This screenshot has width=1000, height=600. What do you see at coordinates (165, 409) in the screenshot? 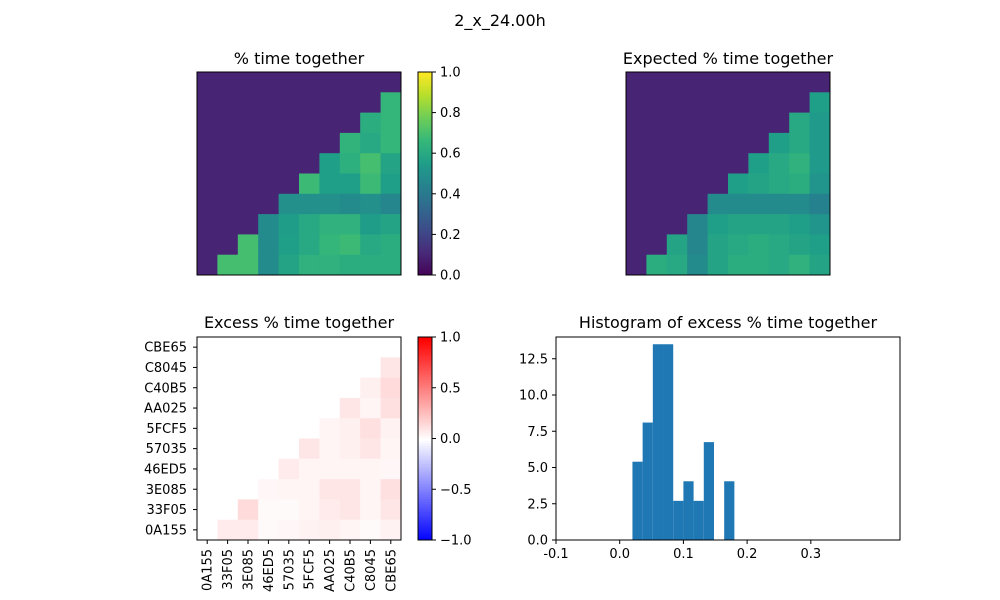
I see `y-tick-label: AA025` at bounding box center [165, 409].